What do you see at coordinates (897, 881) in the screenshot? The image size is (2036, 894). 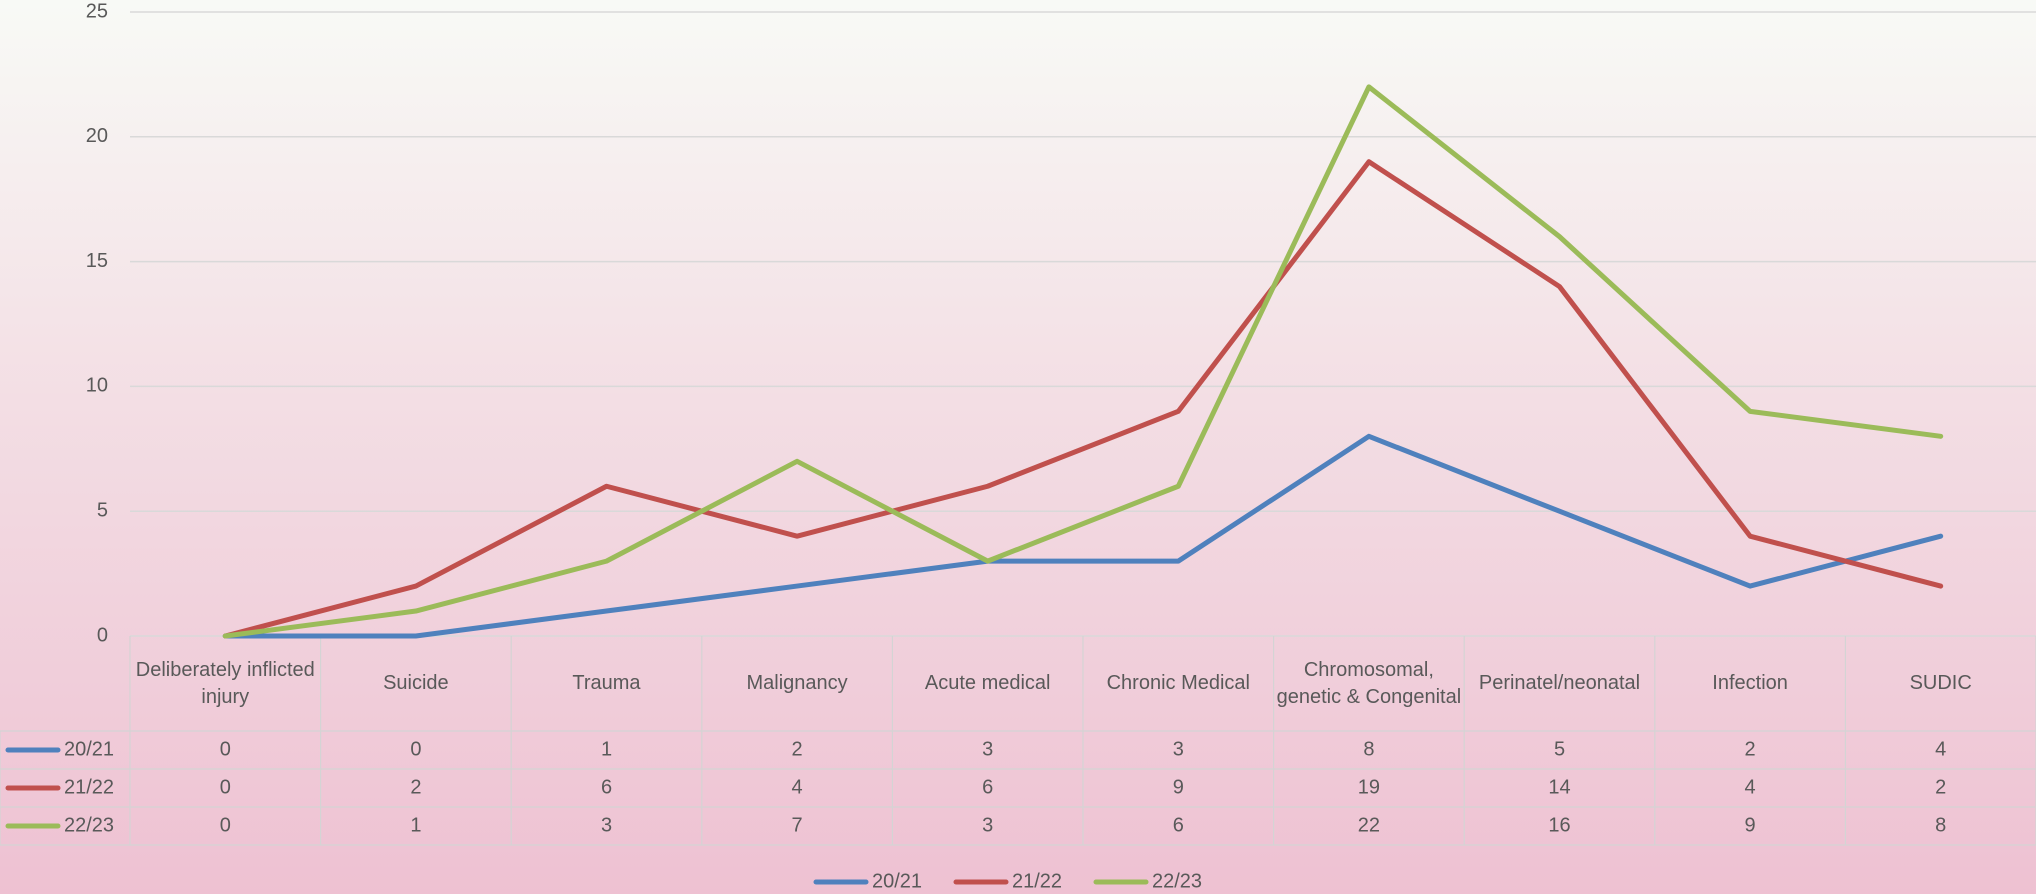 I see `legend-label: 20/21` at bounding box center [897, 881].